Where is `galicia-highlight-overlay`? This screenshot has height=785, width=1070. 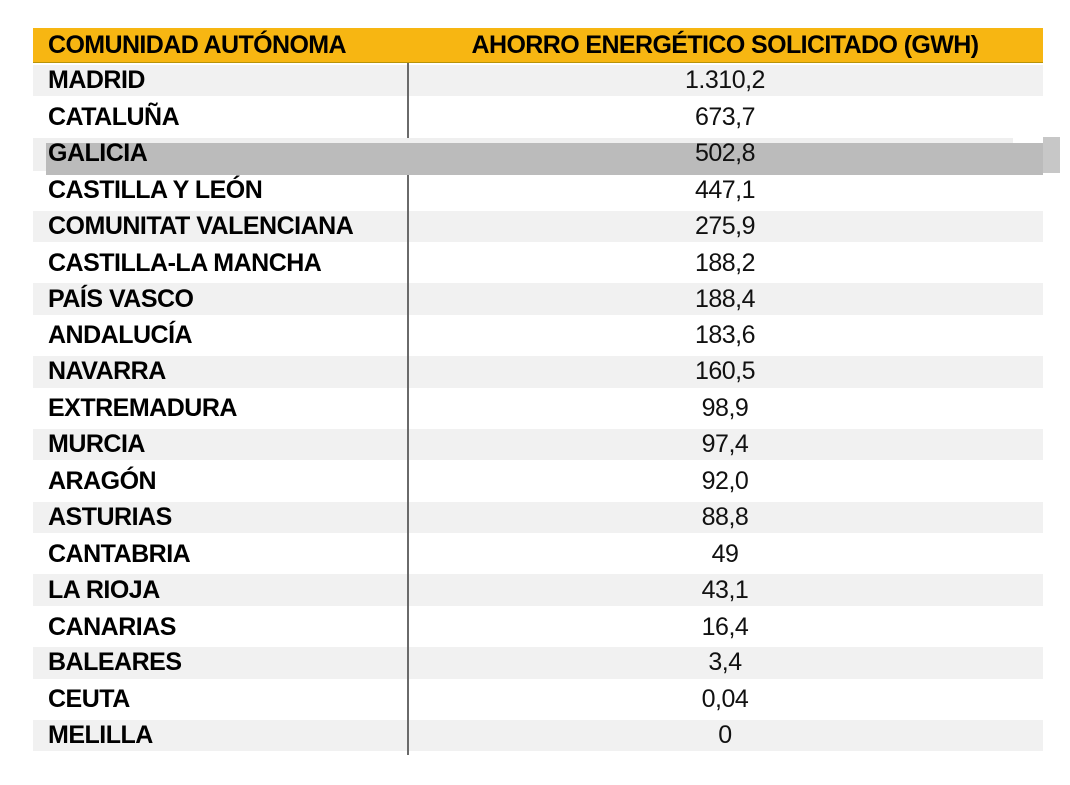
galicia-highlight-overlay is located at coordinates (544, 158).